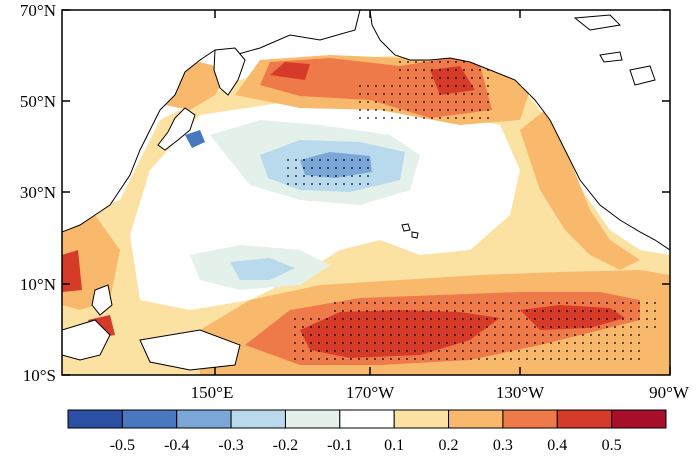 The height and width of the screenshot is (457, 700). What do you see at coordinates (122, 445) in the screenshot?
I see `colorbar-label: -0.5` at bounding box center [122, 445].